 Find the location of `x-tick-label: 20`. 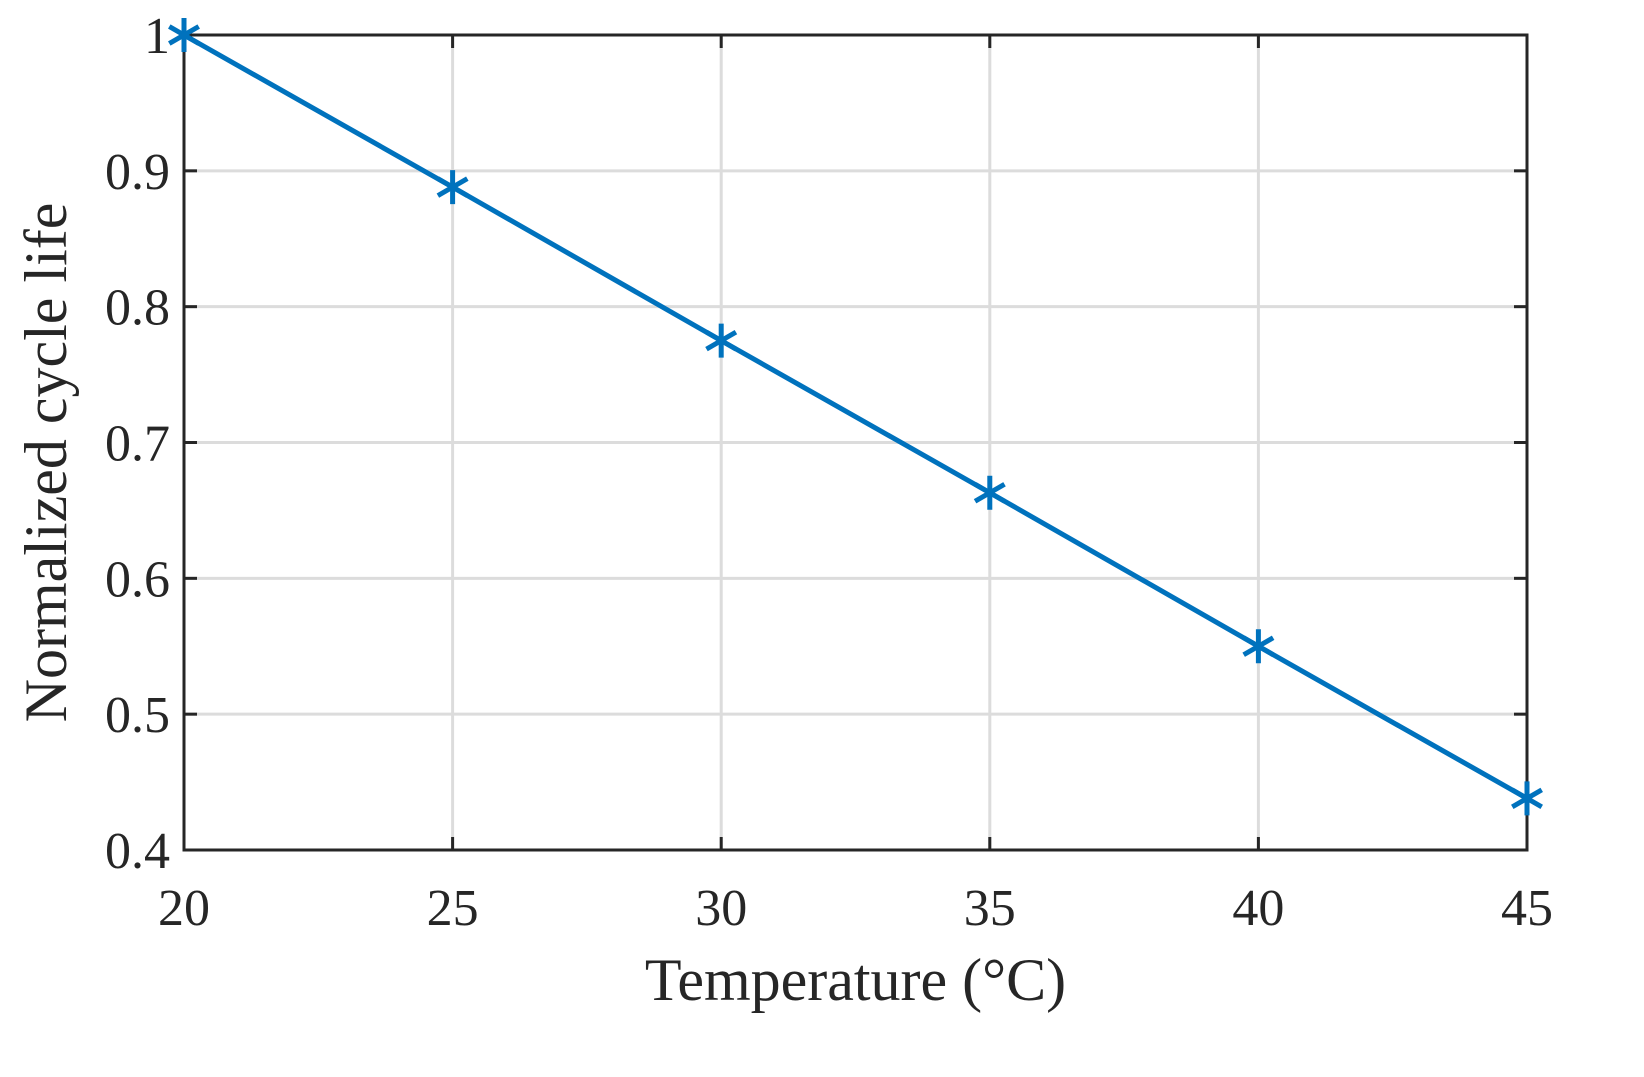

x-tick-label: 20 is located at coordinates (184, 908).